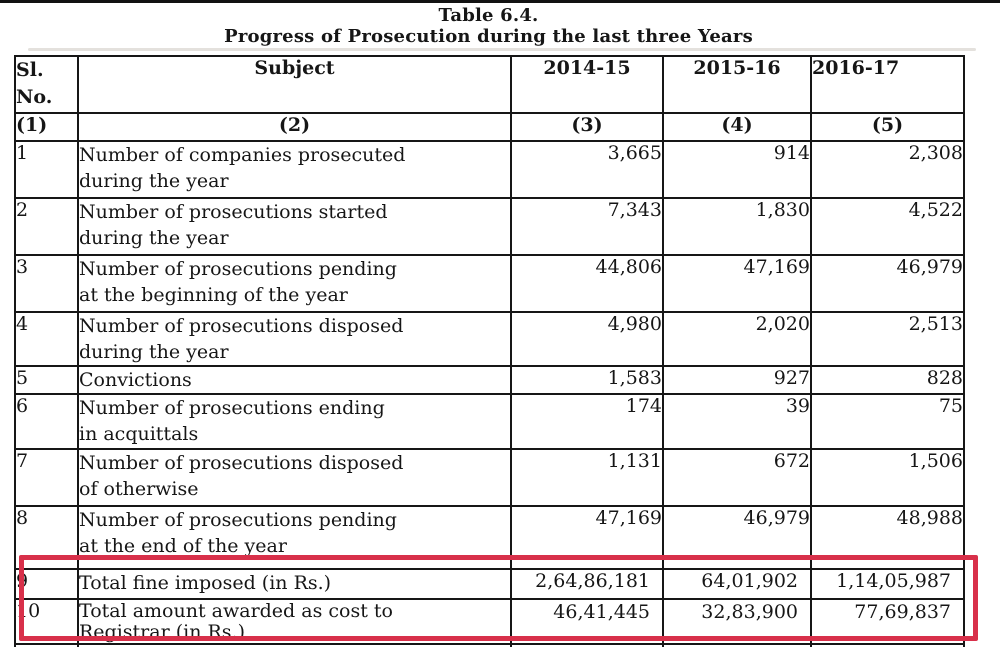  I want to click on cell-2015-16: 914, so click(737, 169).